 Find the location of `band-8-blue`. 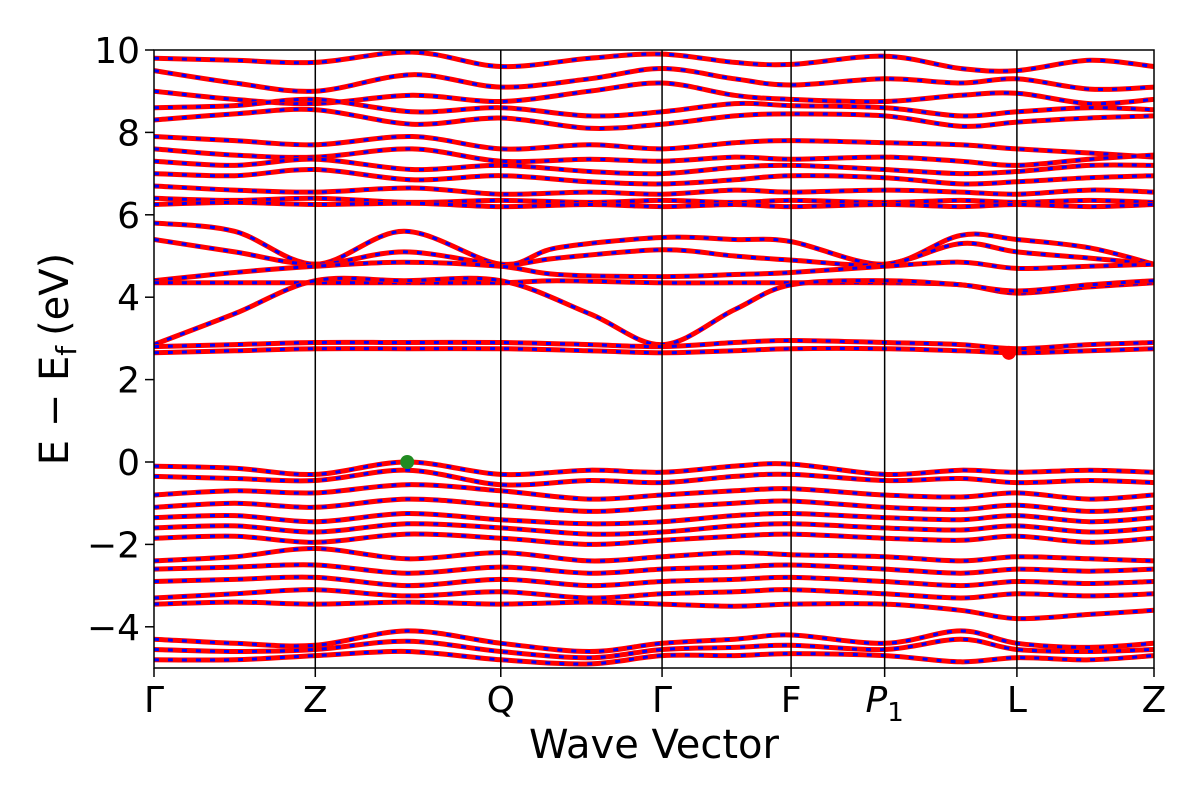

band-8-blue is located at coordinates (654, 166).